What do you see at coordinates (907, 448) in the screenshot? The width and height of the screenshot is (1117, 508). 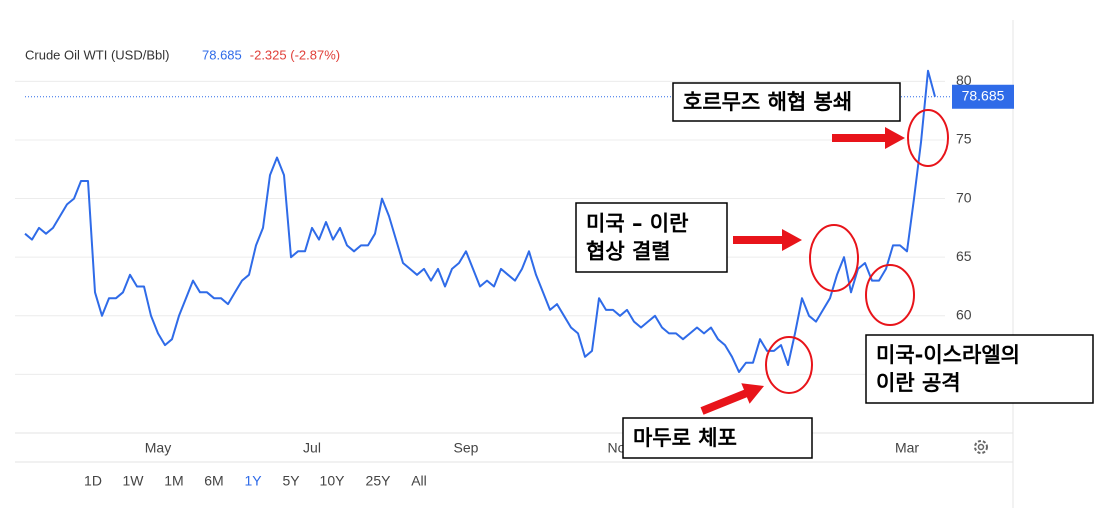 I see `x-tick-label: Mar` at bounding box center [907, 448].